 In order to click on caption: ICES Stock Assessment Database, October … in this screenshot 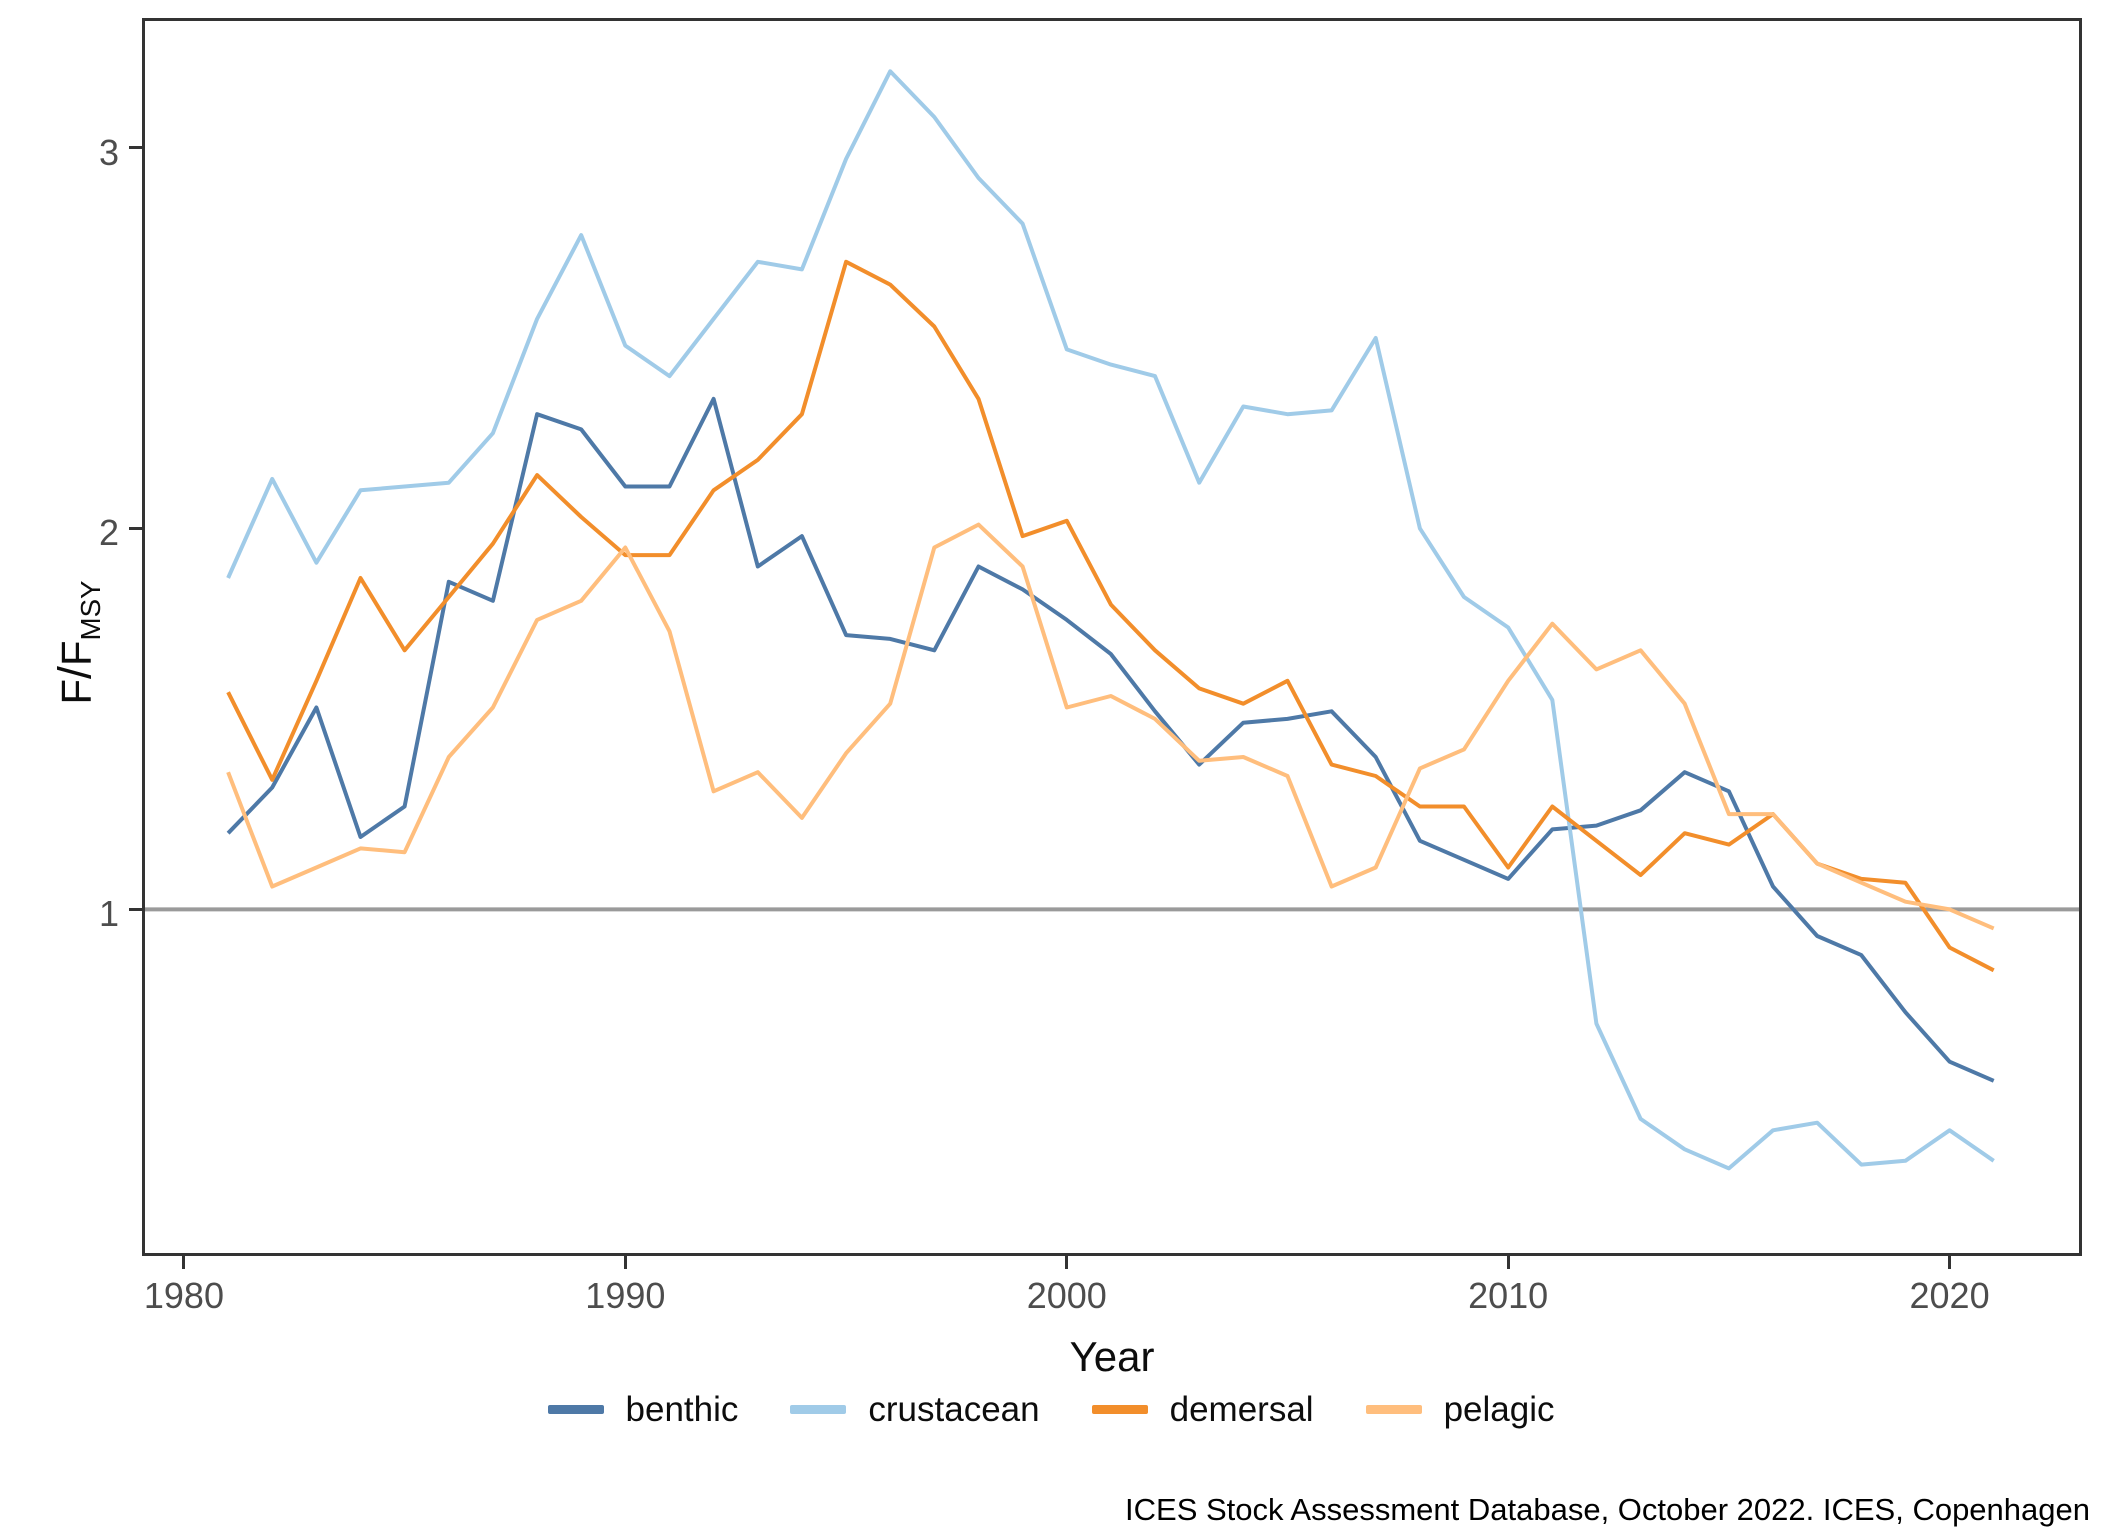, I will do `click(1607, 1509)`.